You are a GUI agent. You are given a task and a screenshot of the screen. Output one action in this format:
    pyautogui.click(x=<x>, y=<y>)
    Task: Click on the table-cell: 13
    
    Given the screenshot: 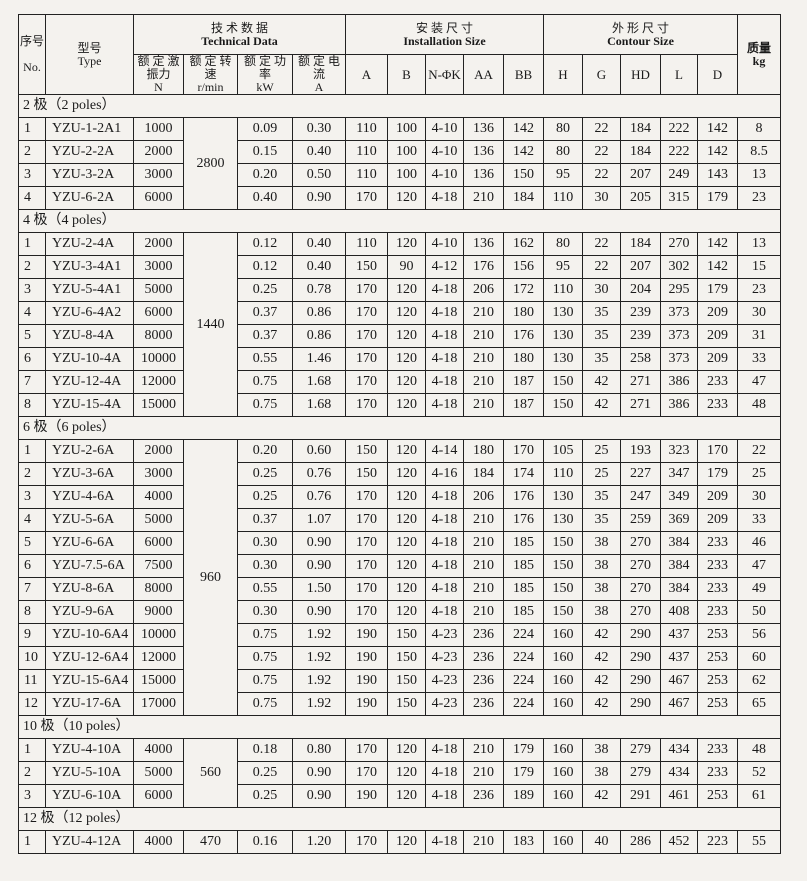 What is the action you would take?
    pyautogui.click(x=759, y=244)
    